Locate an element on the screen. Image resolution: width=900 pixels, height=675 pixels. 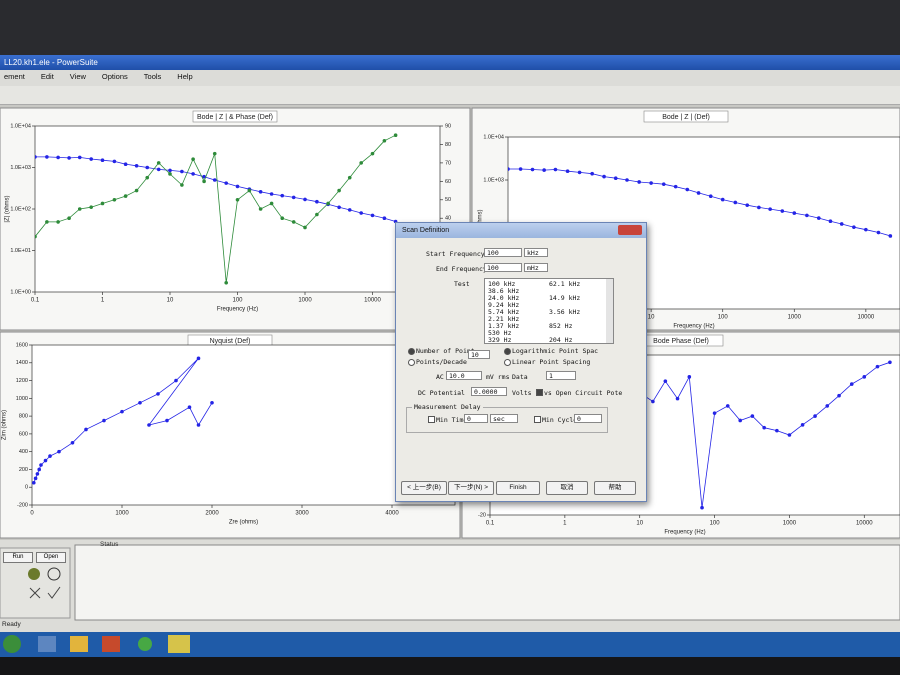
menu-item: ement is located at coordinates (14, 76).